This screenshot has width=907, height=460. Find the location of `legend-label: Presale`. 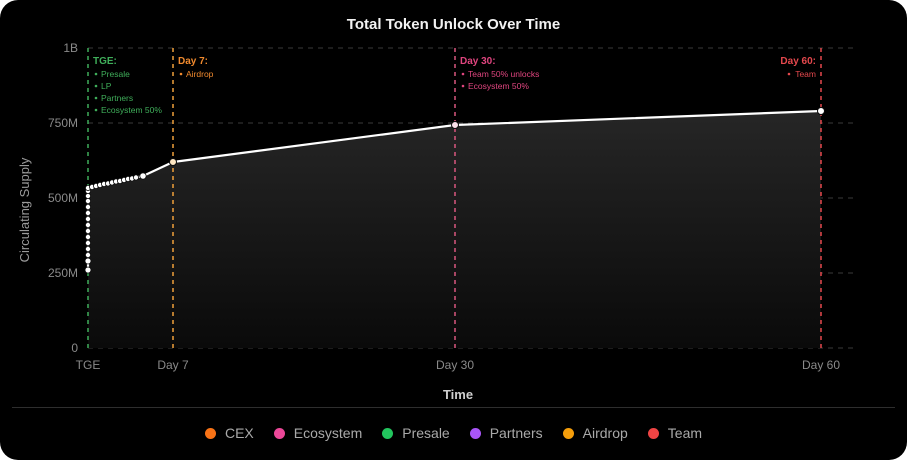

legend-label: Presale is located at coordinates (426, 433).